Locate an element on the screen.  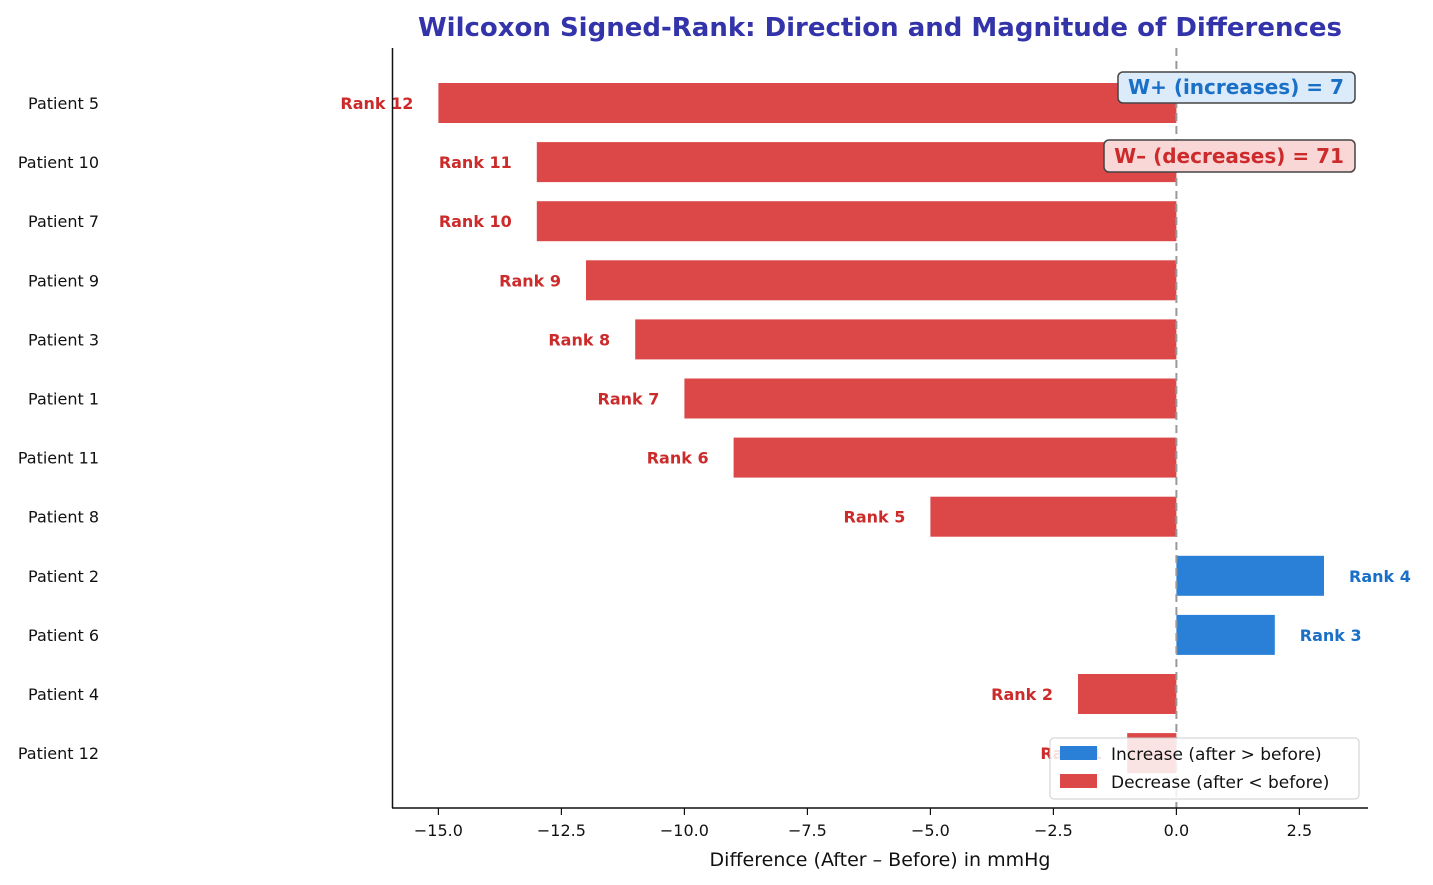
w-plus-annotation: W+ (increases) = 7 is located at coordinates (1236, 87).